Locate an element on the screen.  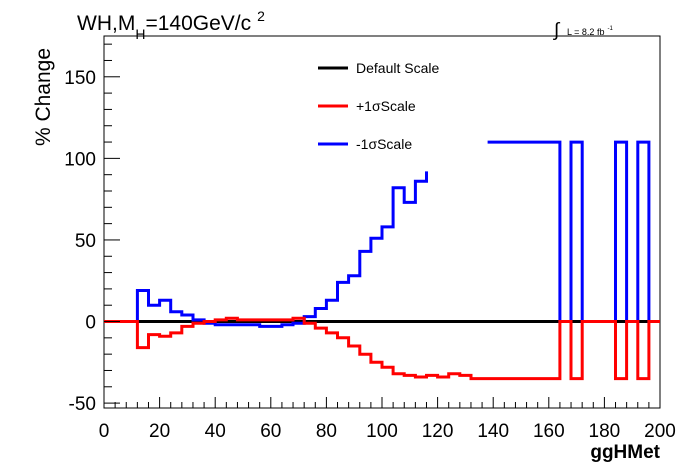
x-tick-label: 160 is located at coordinates (549, 431).